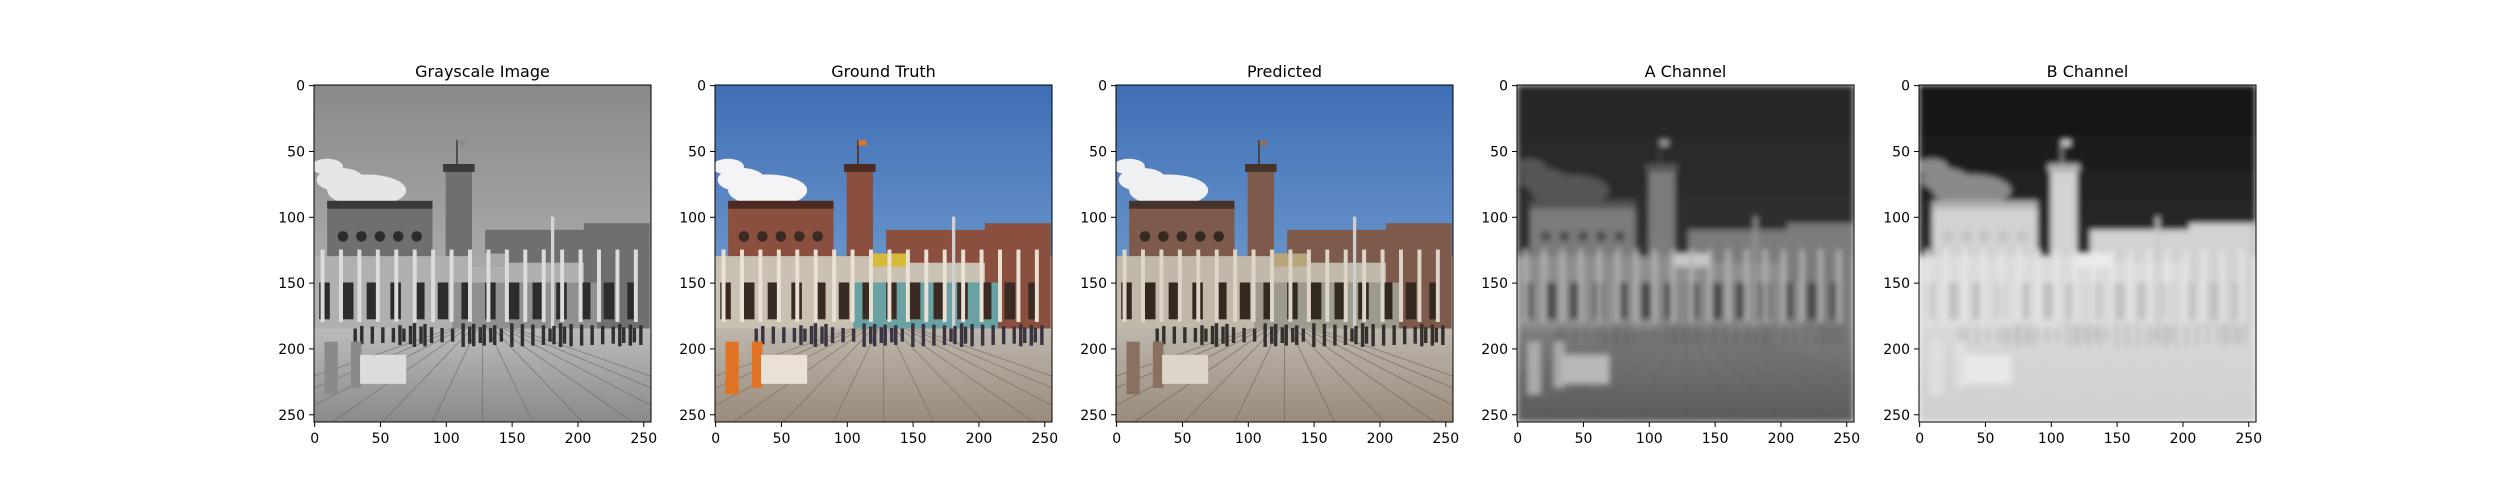 Image resolution: width=2500 pixels, height=504 pixels. What do you see at coordinates (1517, 439) in the screenshot?
I see `x-tick-label: 0` at bounding box center [1517, 439].